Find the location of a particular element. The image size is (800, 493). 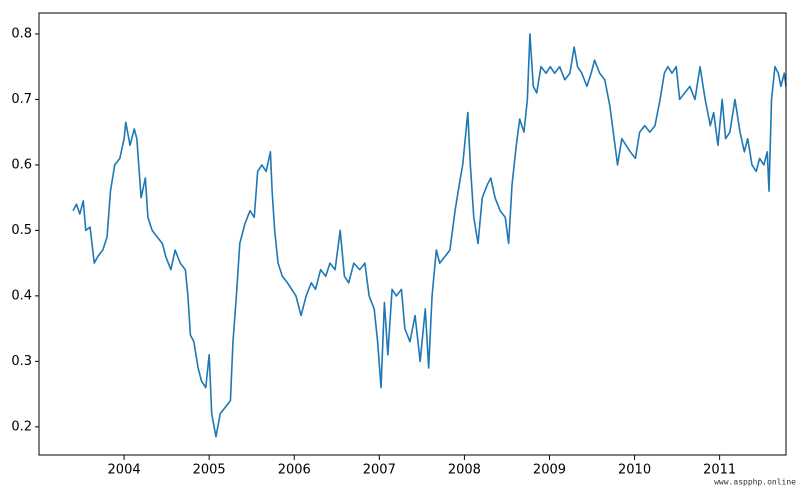

x-tick-label: 2009 is located at coordinates (549, 470).